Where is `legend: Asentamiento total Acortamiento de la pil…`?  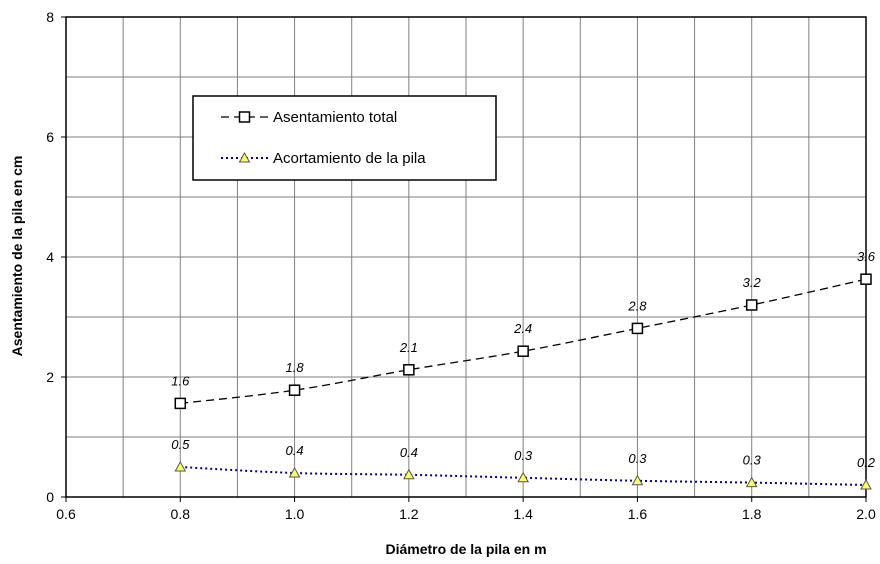 legend: Asentamiento total Acortamiento de la pil… is located at coordinates (344, 138).